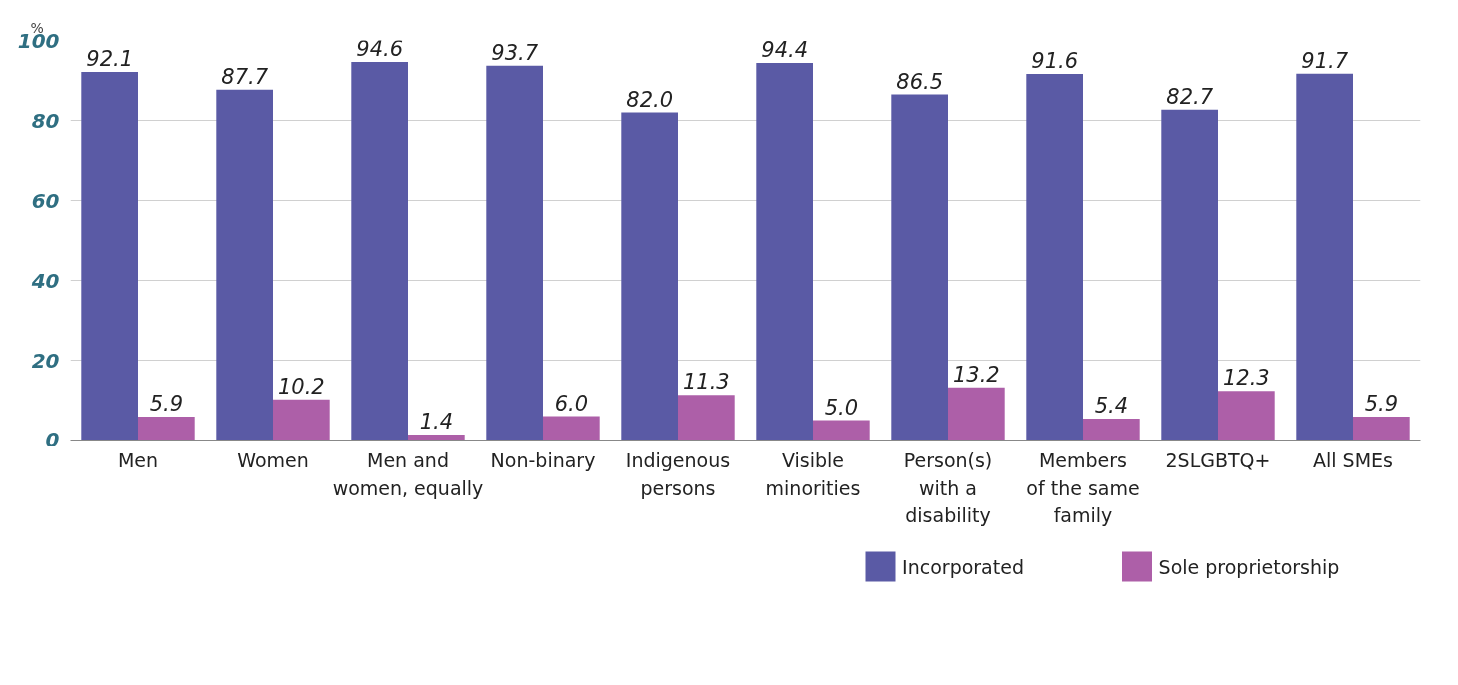 The width and height of the screenshot is (1458, 685). What do you see at coordinates (1218, 460) in the screenshot?
I see `x-tick-label: 2SLGBTQ+` at bounding box center [1218, 460].